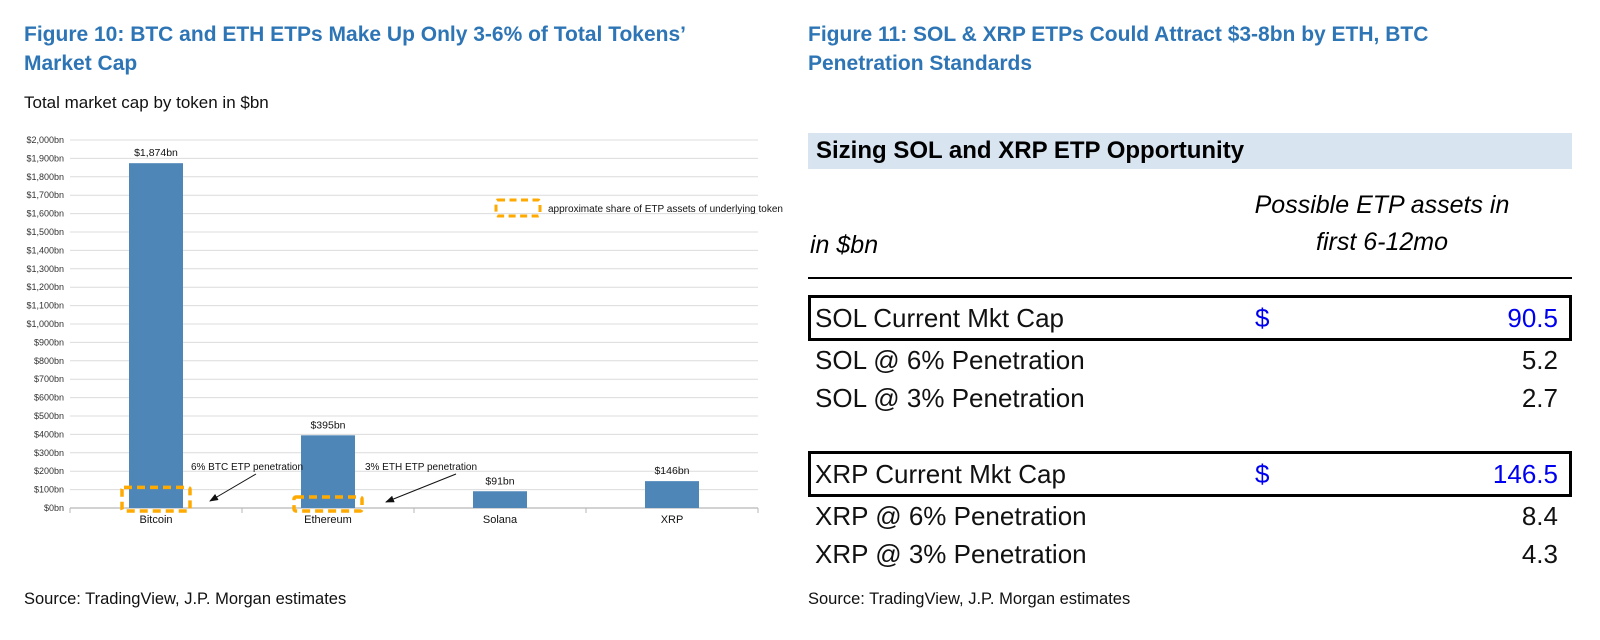 The width and height of the screenshot is (1600, 640). I want to click on bar-label: $146bn, so click(671, 471).